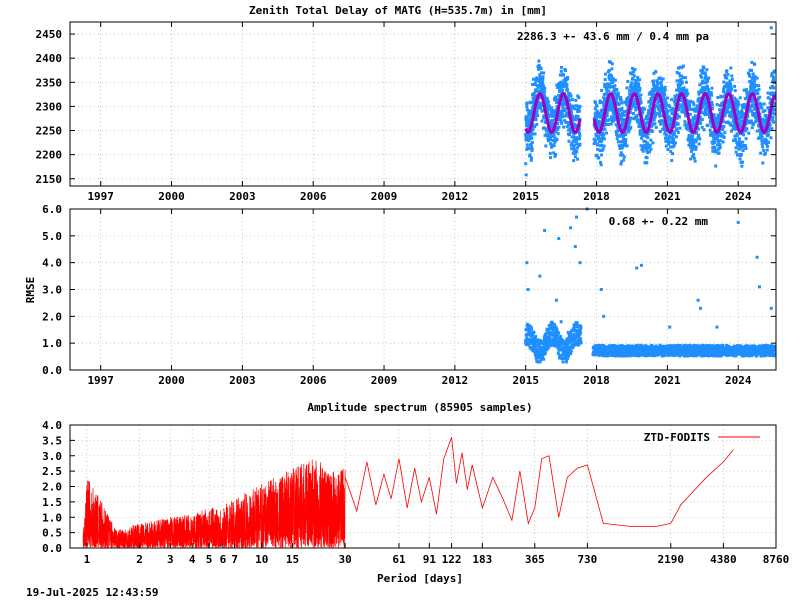 This screenshot has height=600, width=800. Describe the element at coordinates (535, 559) in the screenshot. I see `spectrum-x-tick-label: 365` at that location.